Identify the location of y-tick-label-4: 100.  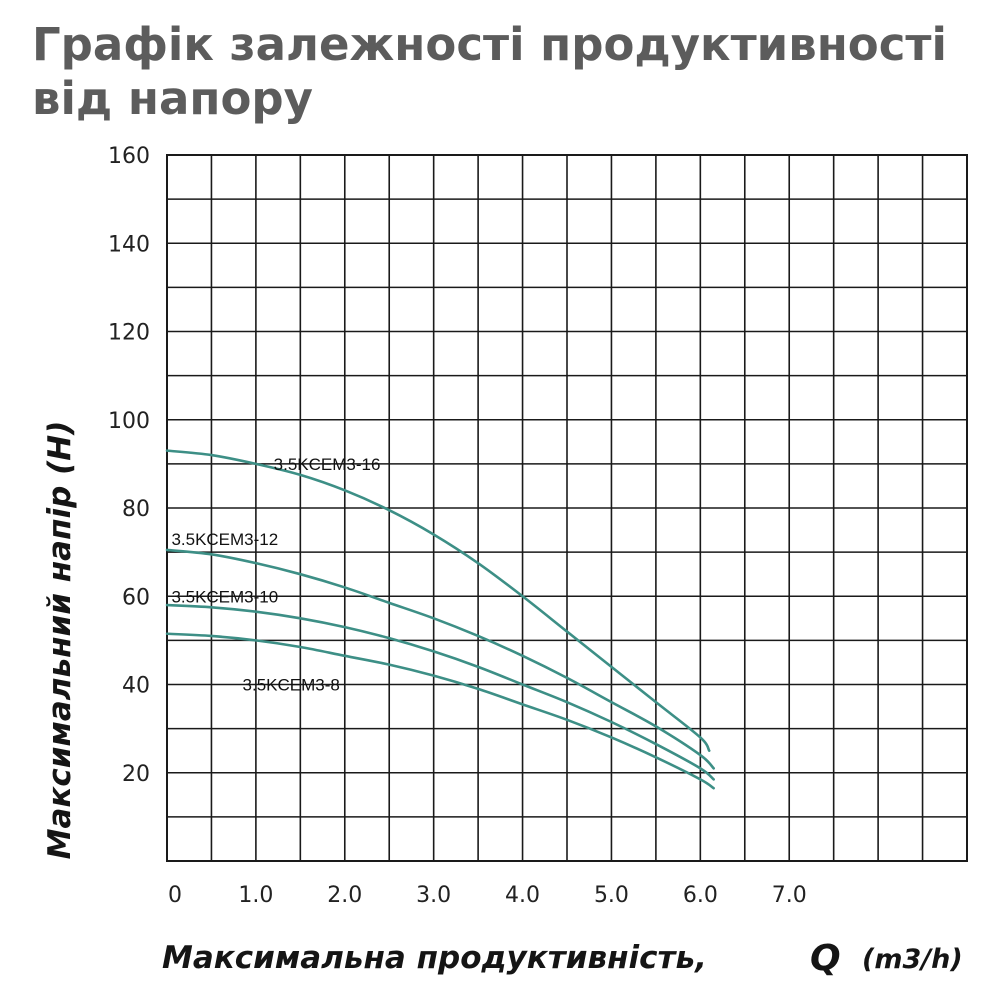
(129, 421).